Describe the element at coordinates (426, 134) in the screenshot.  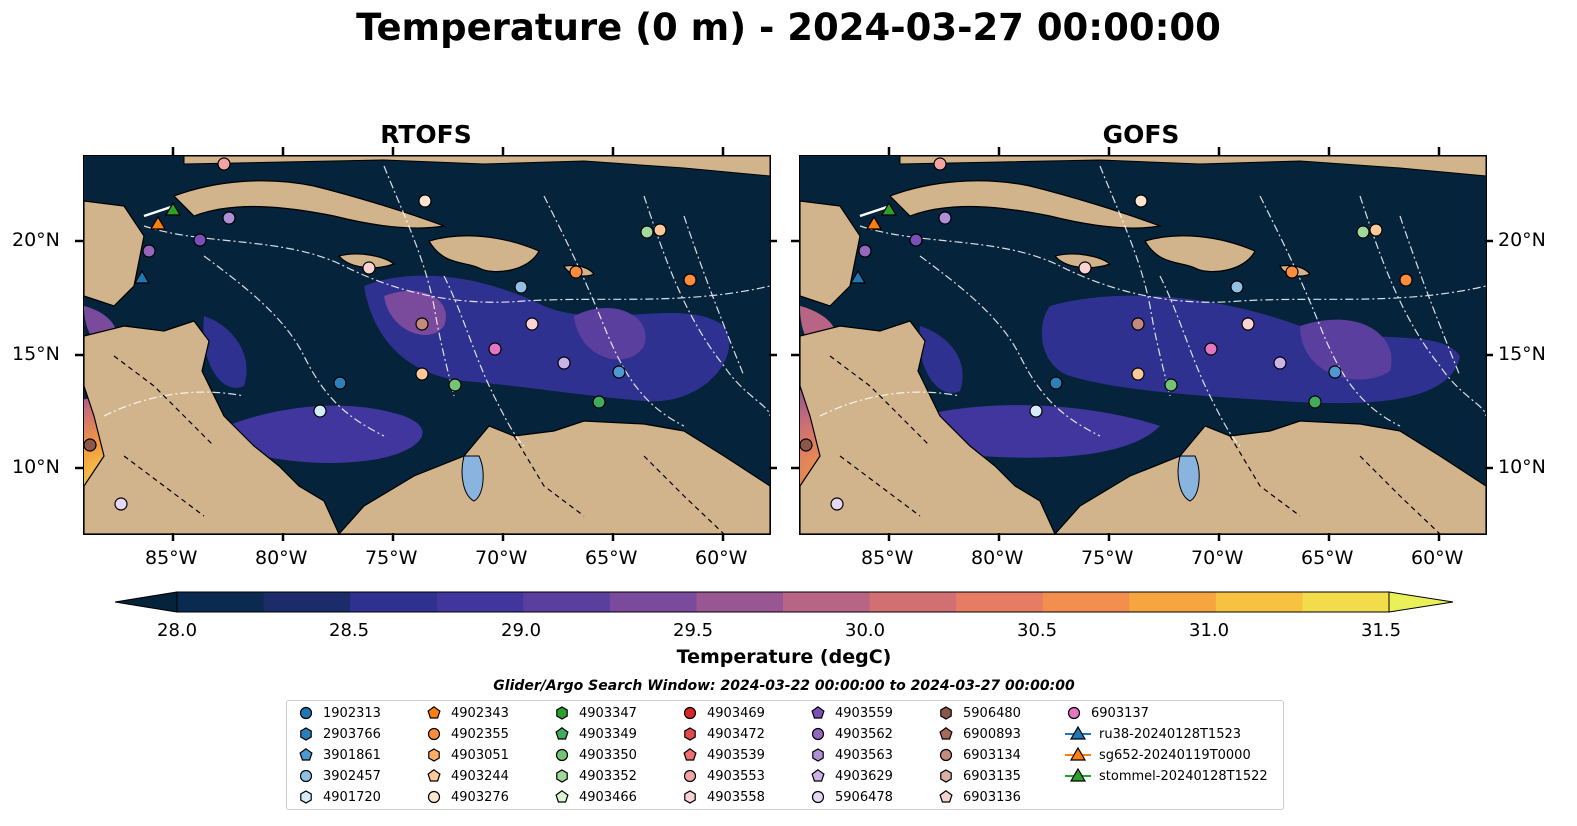
I see `panel-title-rtofs: RTOFS` at that location.